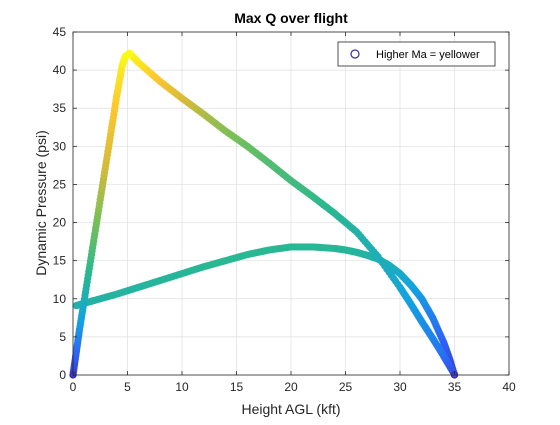  What do you see at coordinates (355, 54) in the screenshot?
I see `legend-circle-marker` at bounding box center [355, 54].